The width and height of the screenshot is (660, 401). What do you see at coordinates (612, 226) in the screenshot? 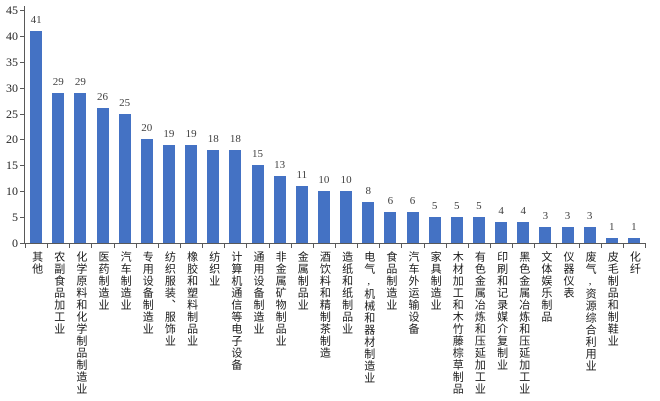
I see `bar-value-label: 1` at bounding box center [612, 226].